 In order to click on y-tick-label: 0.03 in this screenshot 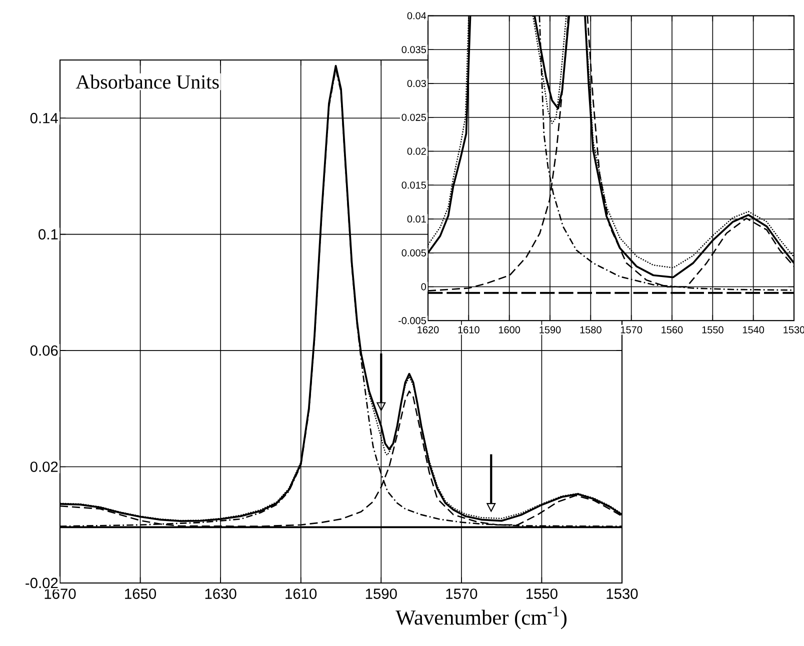, I will do `click(416, 84)`.